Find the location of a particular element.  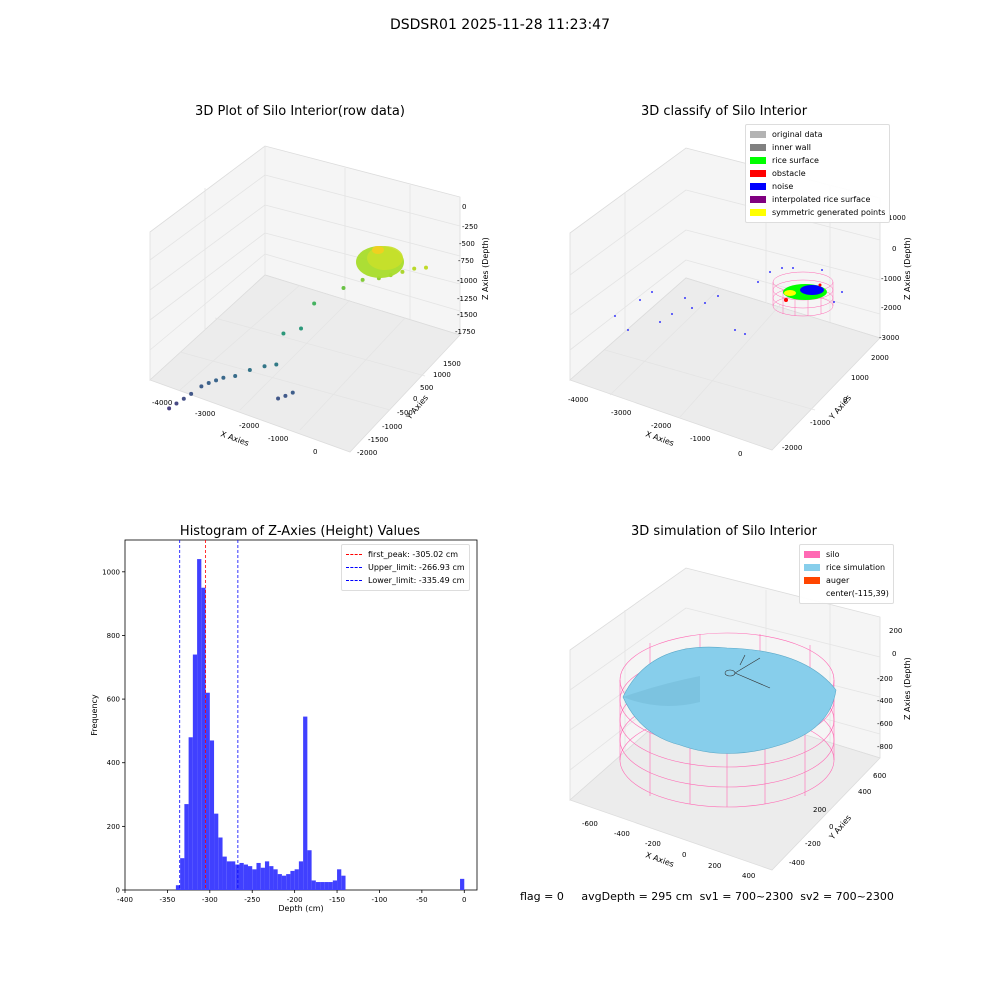

panel4-title: 3D simulation of Silo Interior is located at coordinates (724, 531).